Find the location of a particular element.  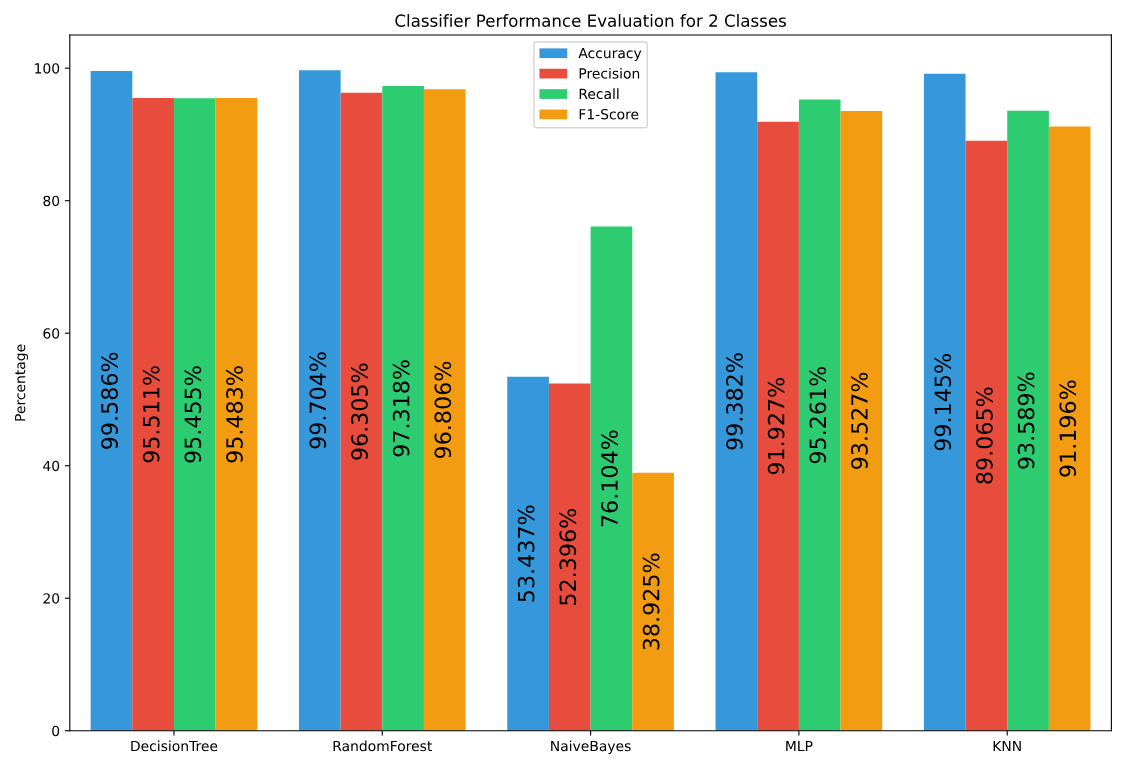

data-label: 95.261% is located at coordinates (818, 415).